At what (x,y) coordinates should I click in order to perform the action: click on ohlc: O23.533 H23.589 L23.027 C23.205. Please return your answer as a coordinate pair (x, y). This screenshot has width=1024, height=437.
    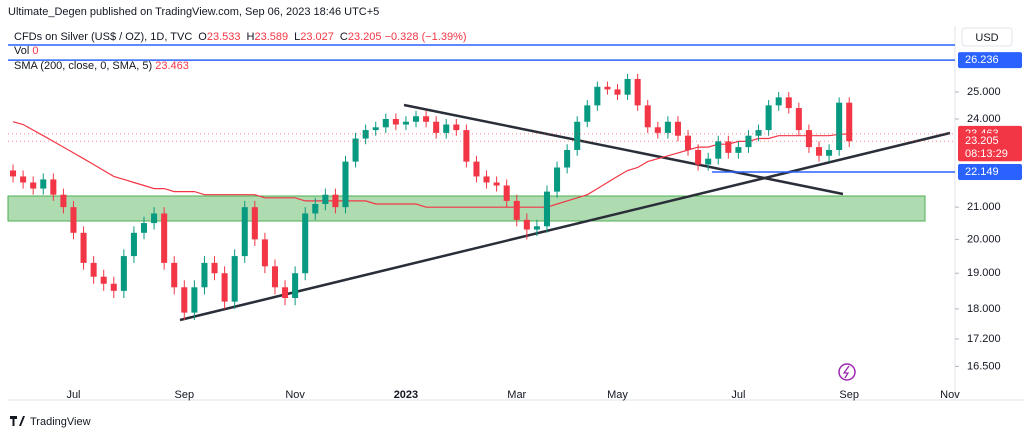
    Looking at the image, I should click on (289, 37).